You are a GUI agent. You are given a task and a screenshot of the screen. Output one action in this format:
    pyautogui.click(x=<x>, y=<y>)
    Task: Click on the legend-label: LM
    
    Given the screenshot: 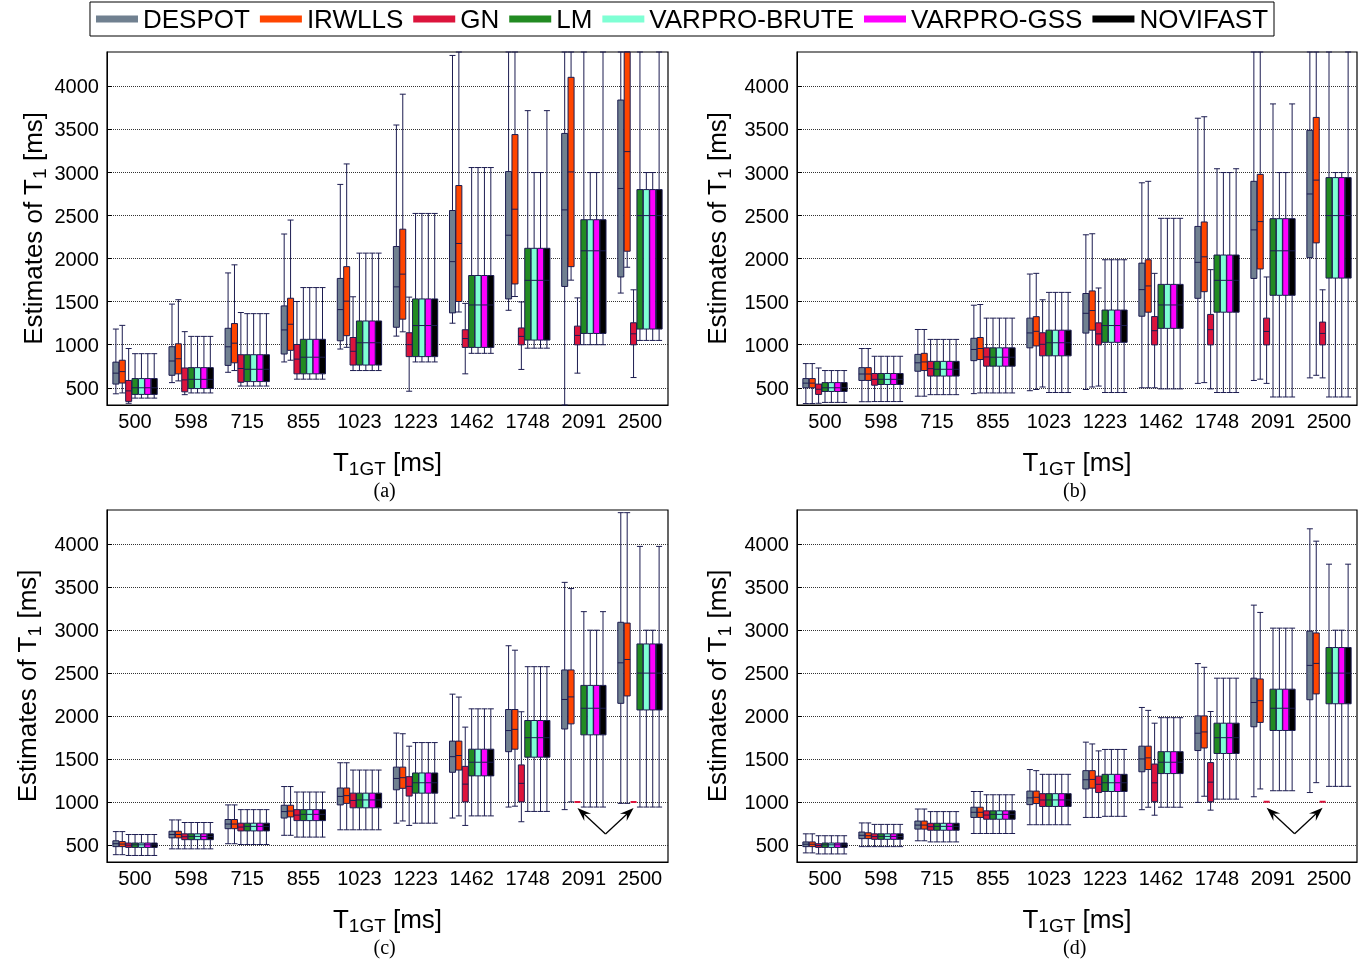 What is the action you would take?
    pyautogui.click(x=574, y=19)
    